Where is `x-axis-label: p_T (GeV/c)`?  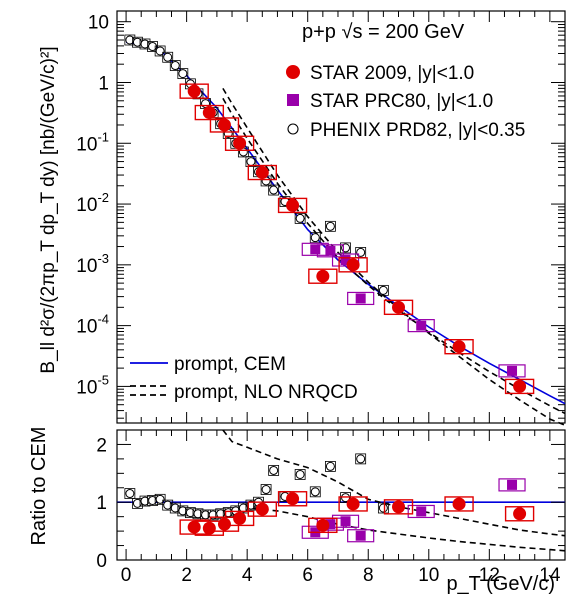
x-axis-label: p_T (GeV/c) is located at coordinates (500, 584).